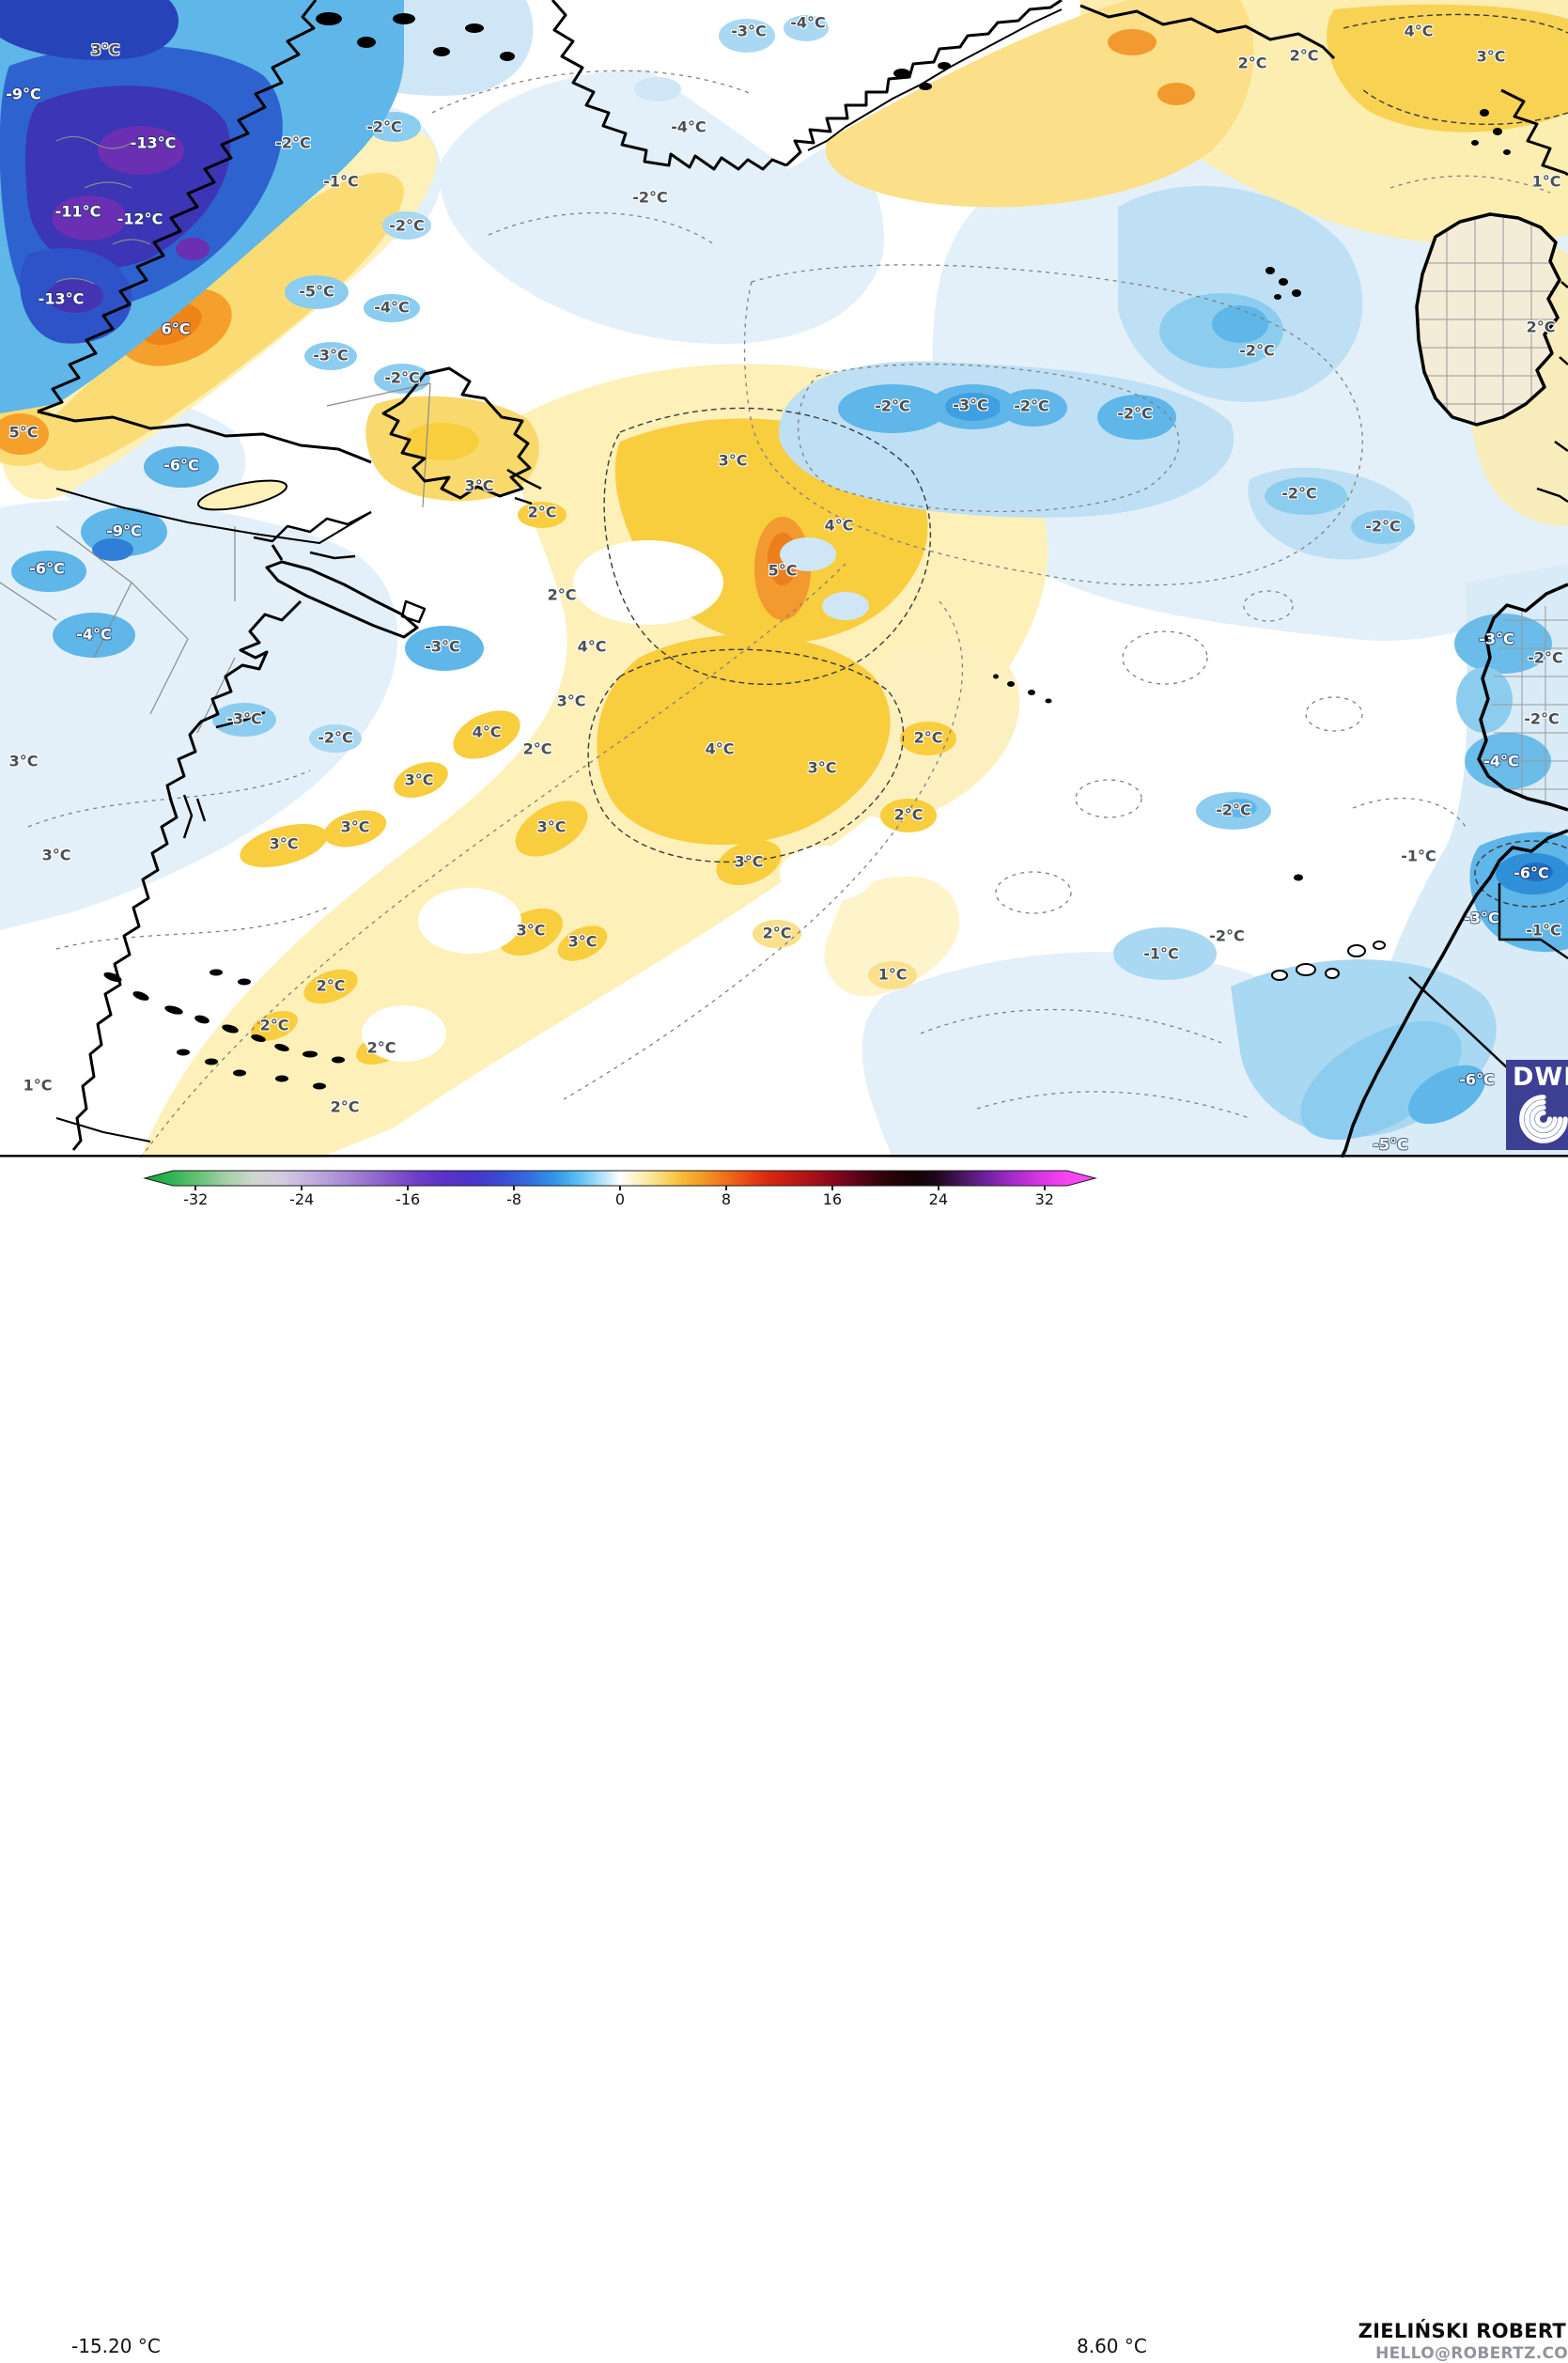  What do you see at coordinates (124, 530) in the screenshot?
I see `temp-label: -9°C` at bounding box center [124, 530].